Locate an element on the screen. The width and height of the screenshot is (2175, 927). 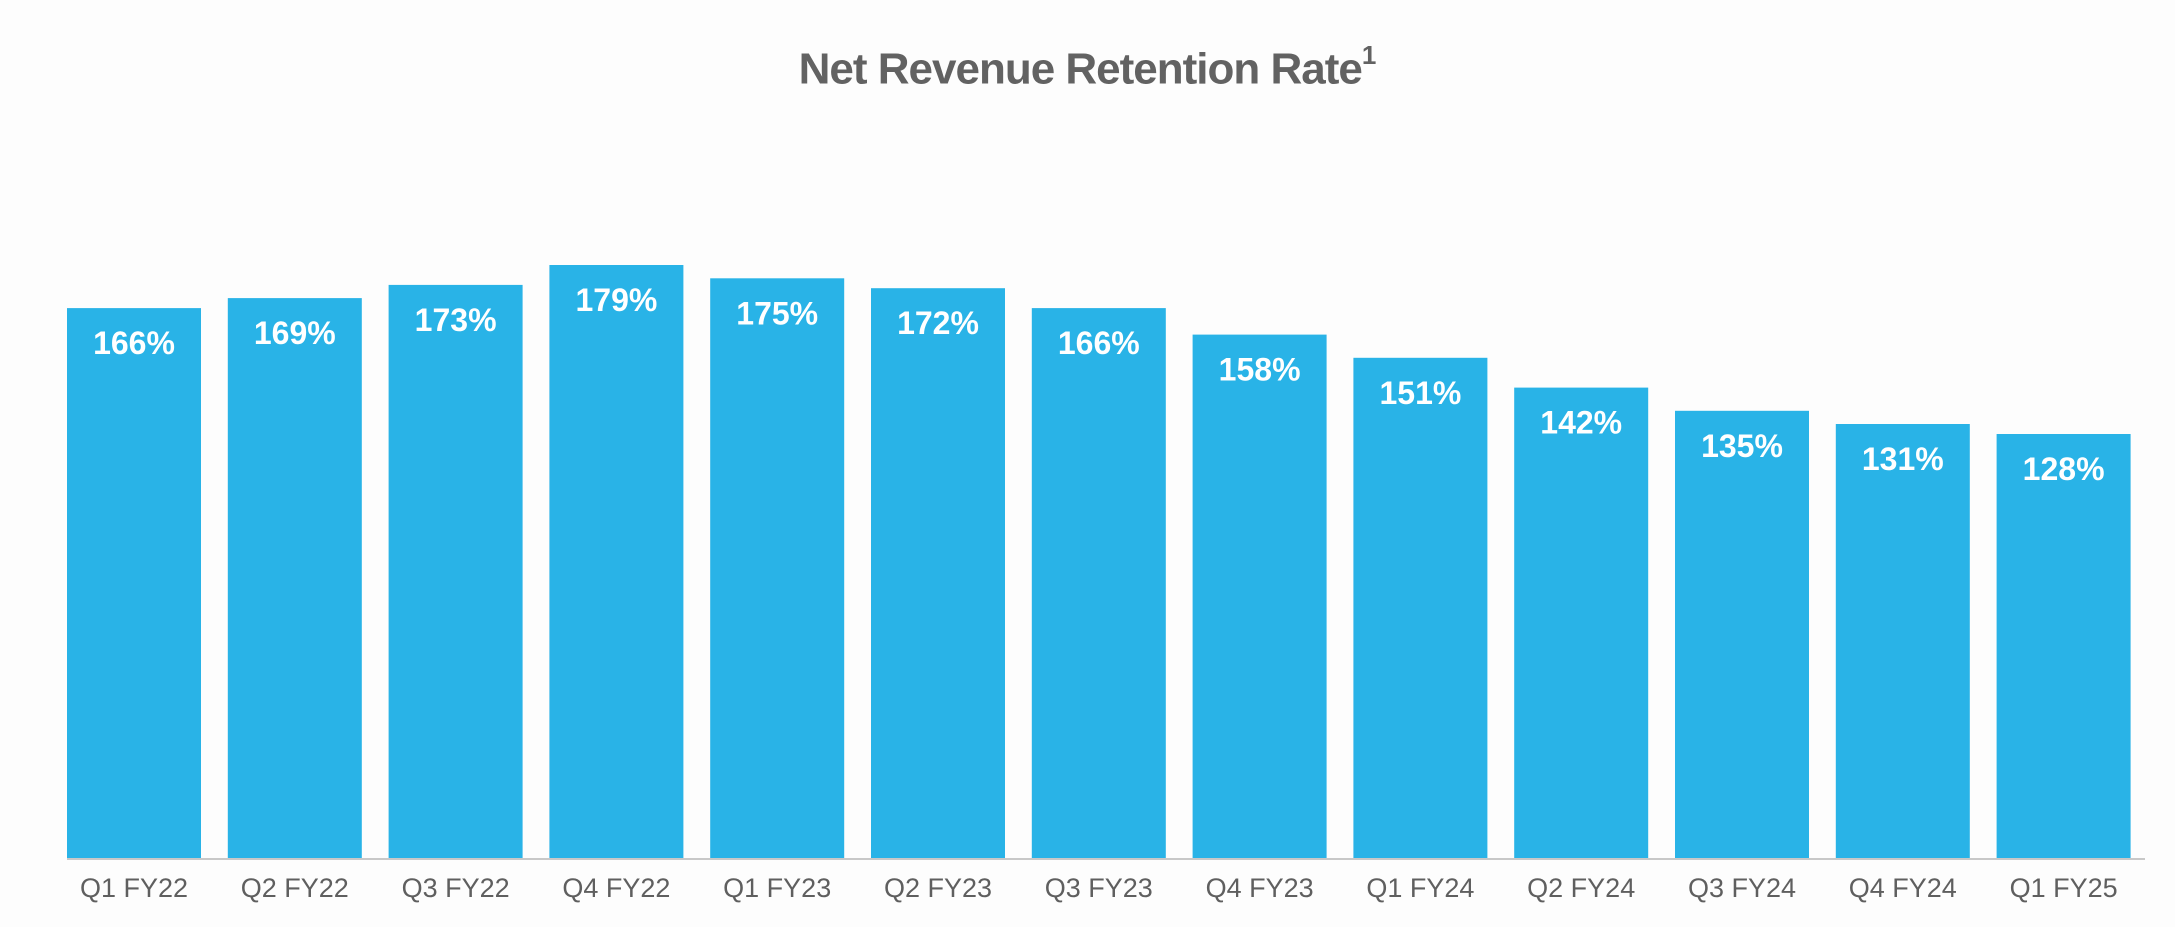
x-tick-label-q1-fy23: Q1 FY23 is located at coordinates (777, 888).